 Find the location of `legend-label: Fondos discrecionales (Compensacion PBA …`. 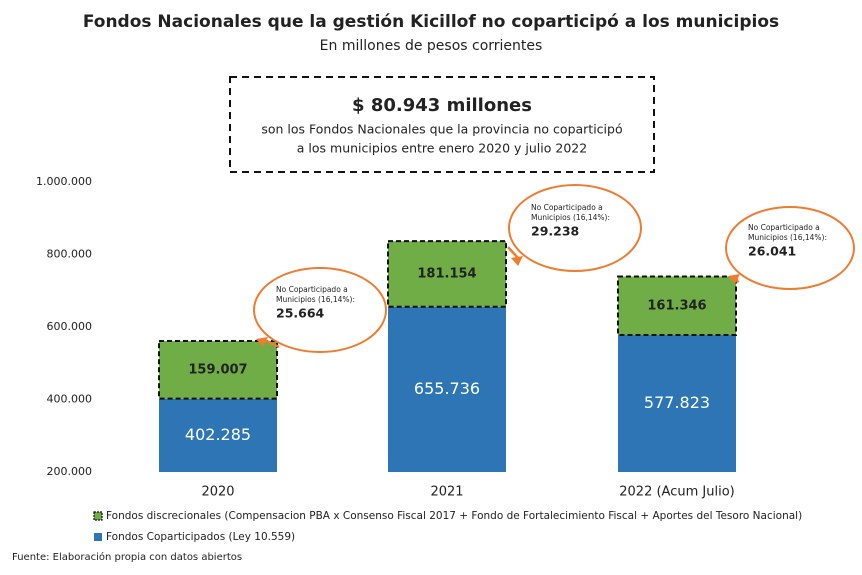

legend-label: Fondos discrecionales (Compensacion PBA … is located at coordinates (454, 516).